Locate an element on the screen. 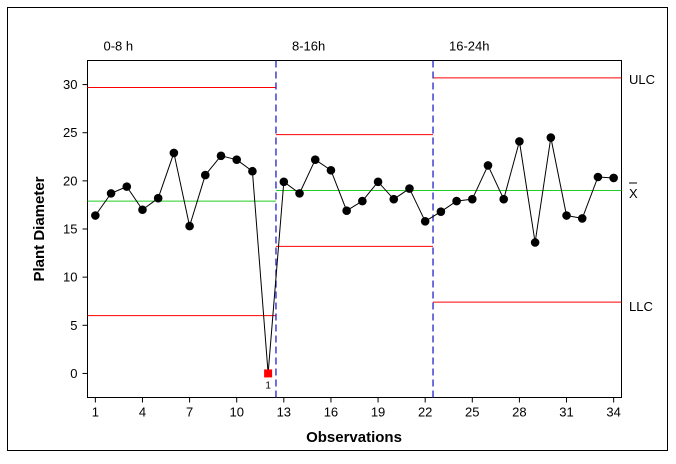  y-tick-label: 5 is located at coordinates (73, 325).